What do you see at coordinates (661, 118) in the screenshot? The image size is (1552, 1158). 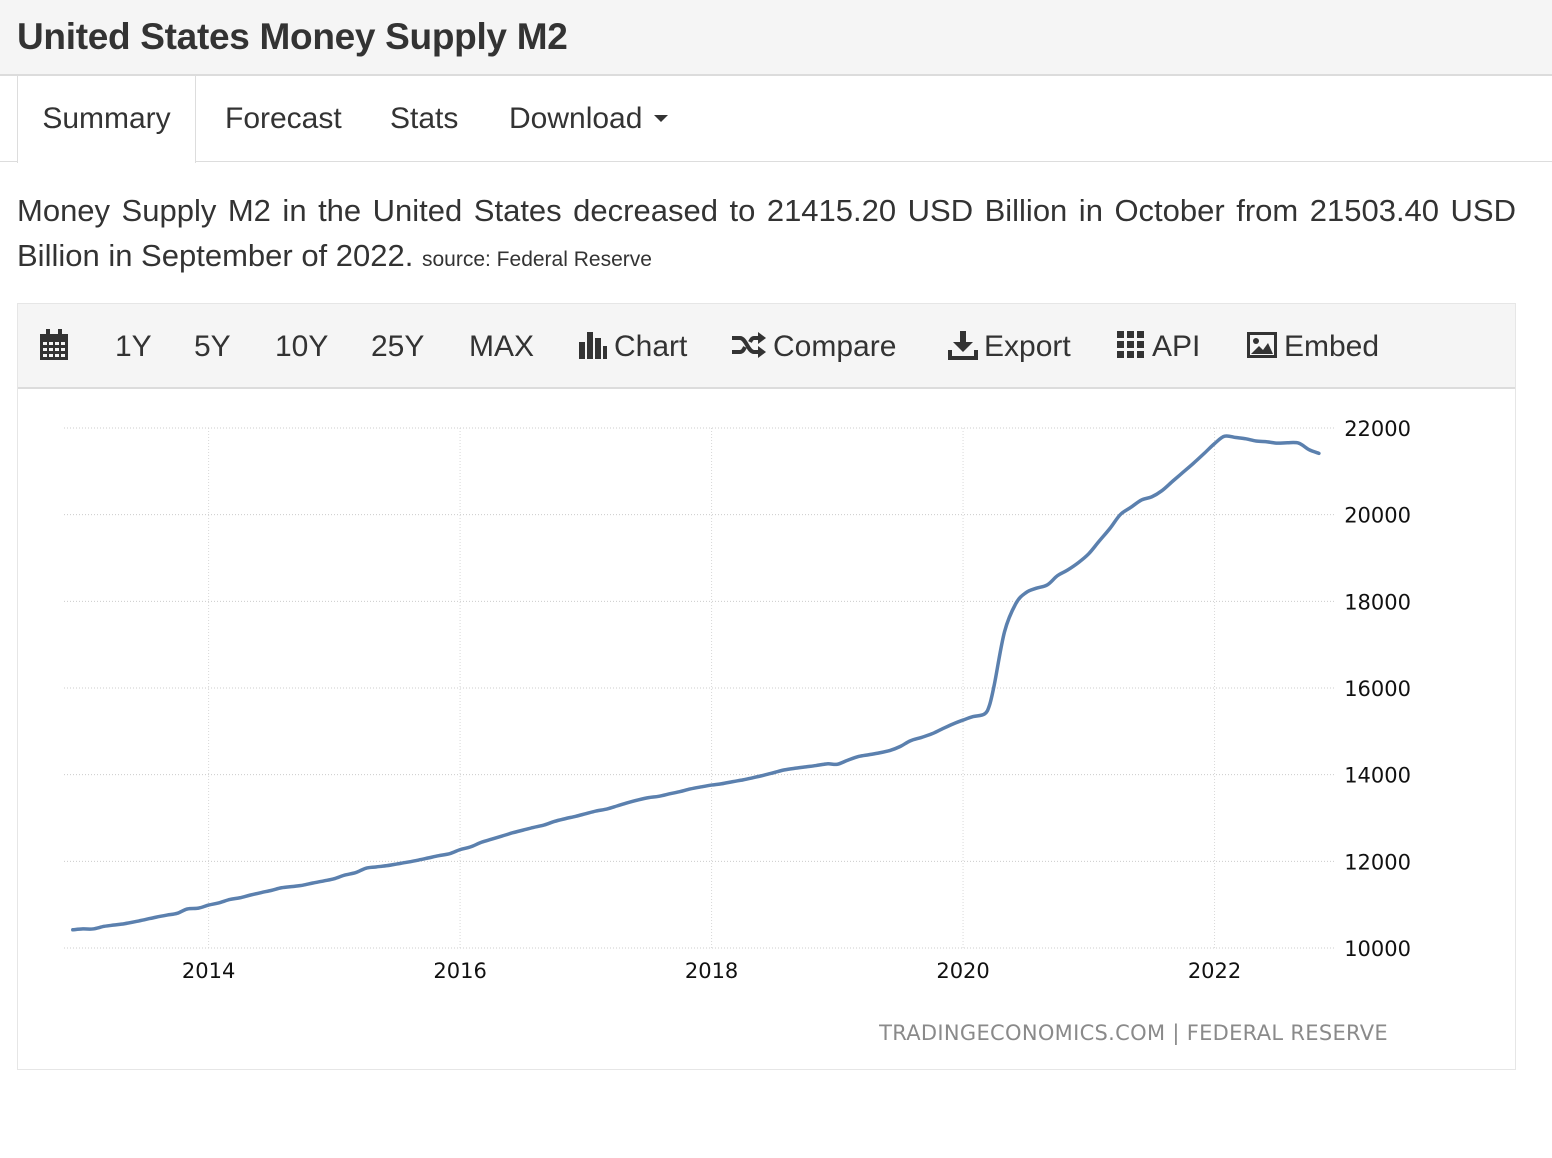 I see `caret-down-icon` at bounding box center [661, 118].